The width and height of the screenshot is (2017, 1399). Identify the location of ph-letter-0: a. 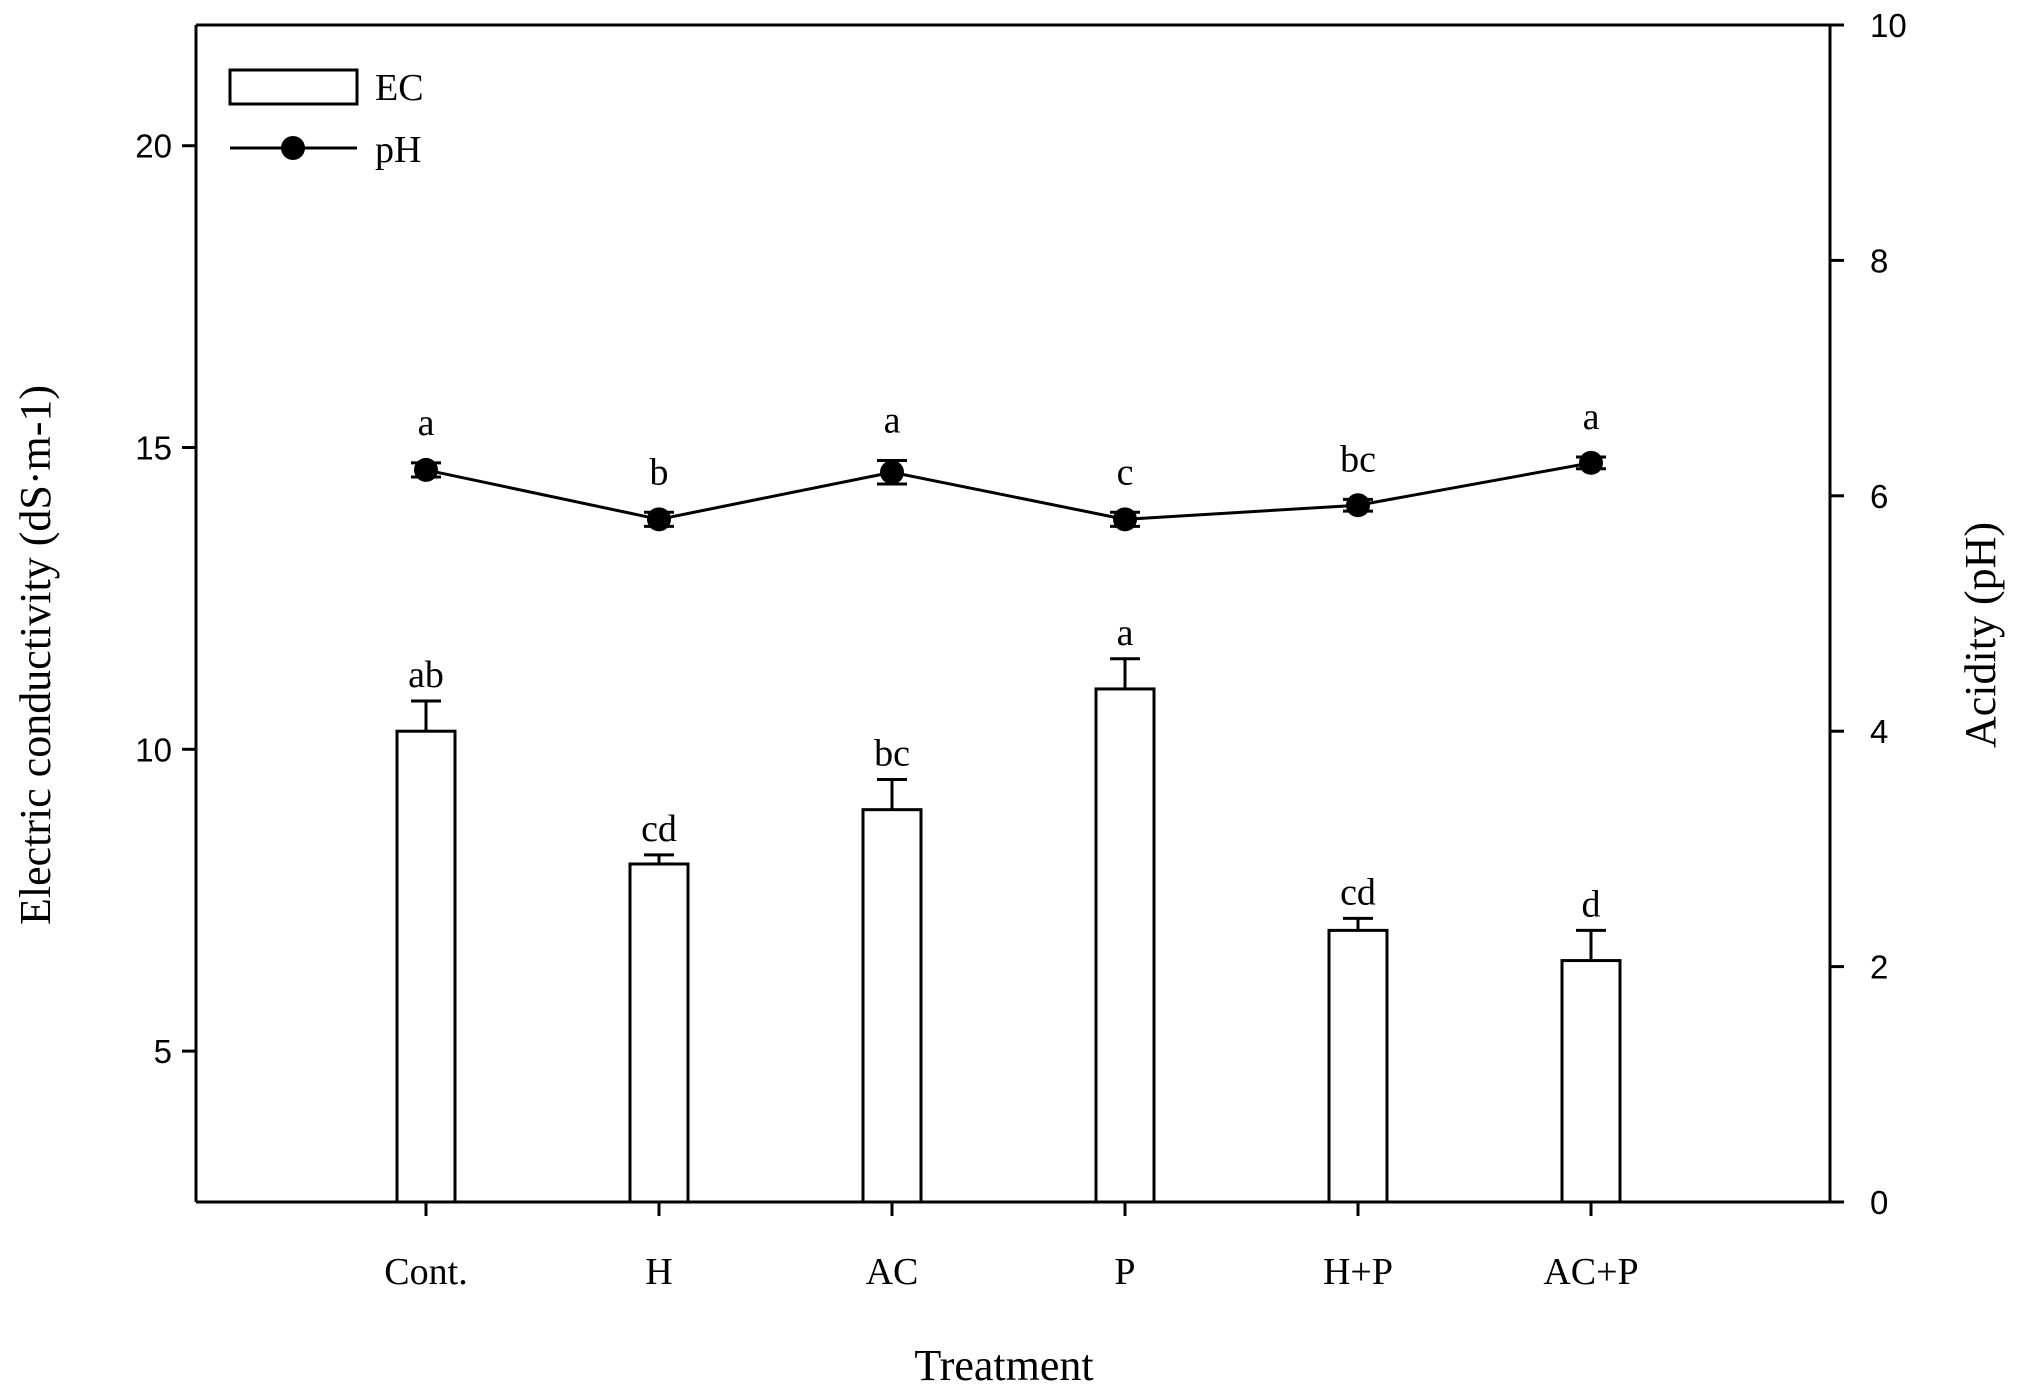
(426, 423).